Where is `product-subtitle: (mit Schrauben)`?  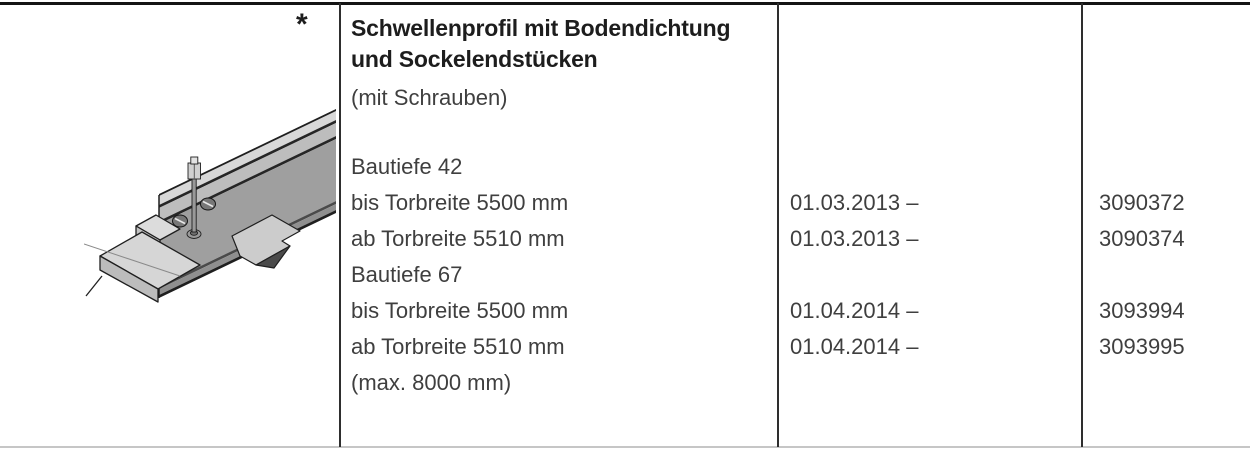 product-subtitle: (mit Schrauben) is located at coordinates (429, 97).